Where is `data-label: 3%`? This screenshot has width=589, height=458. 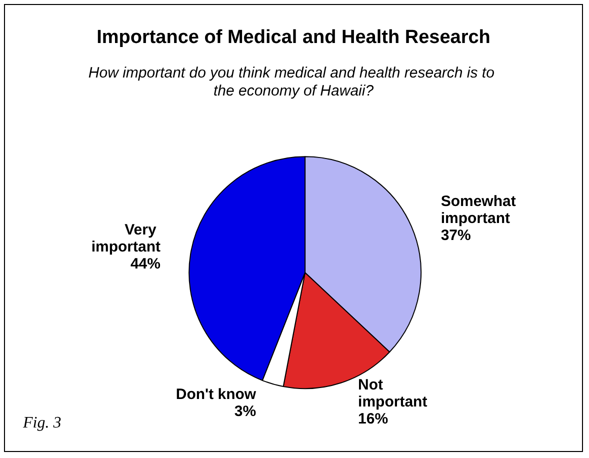 data-label: 3% is located at coordinates (245, 411).